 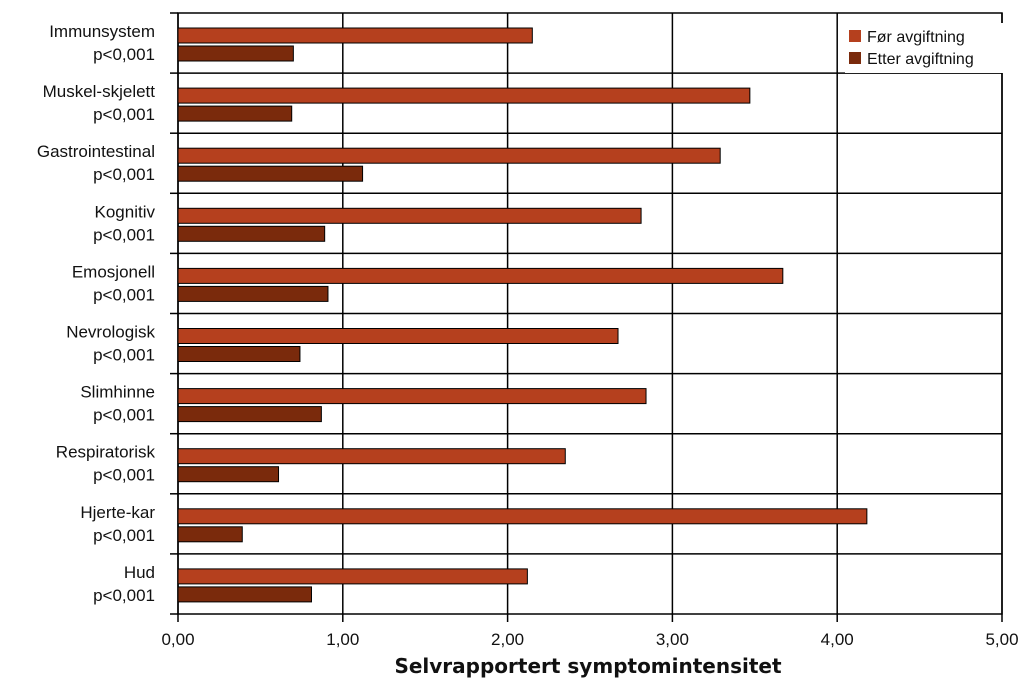 What do you see at coordinates (589, 639) in the screenshot?
I see `x-tick-labels: 0,00 1,00 2,00 3,00 4,00 5,00` at bounding box center [589, 639].